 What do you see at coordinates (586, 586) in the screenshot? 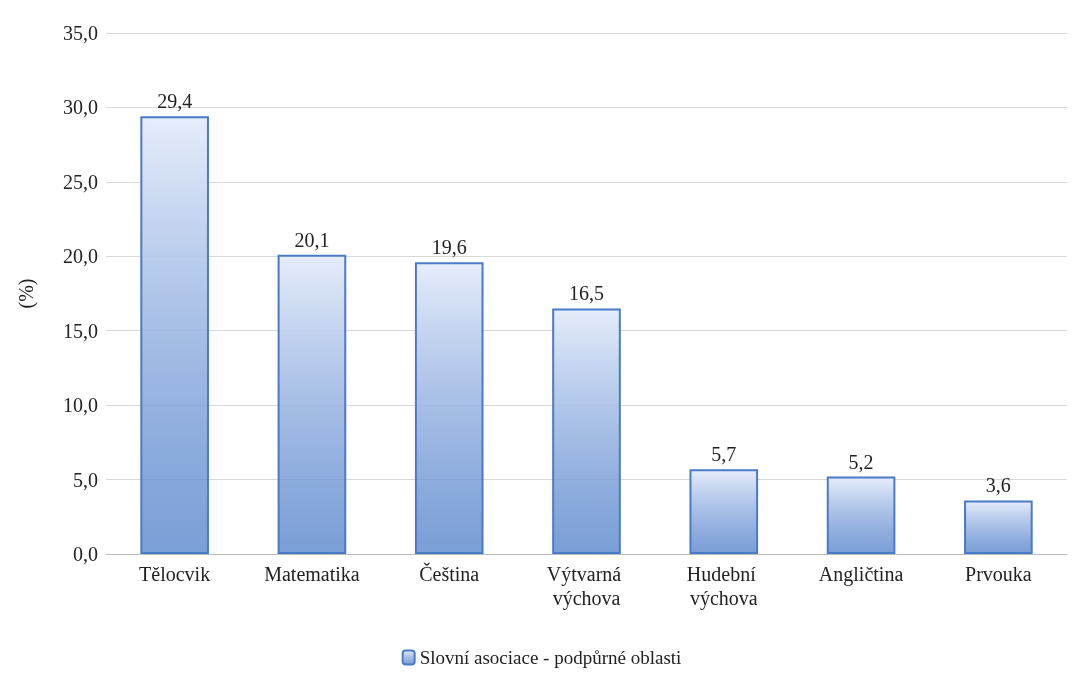
I see `x-tick-label: Výtvarná výchova` at bounding box center [586, 586].